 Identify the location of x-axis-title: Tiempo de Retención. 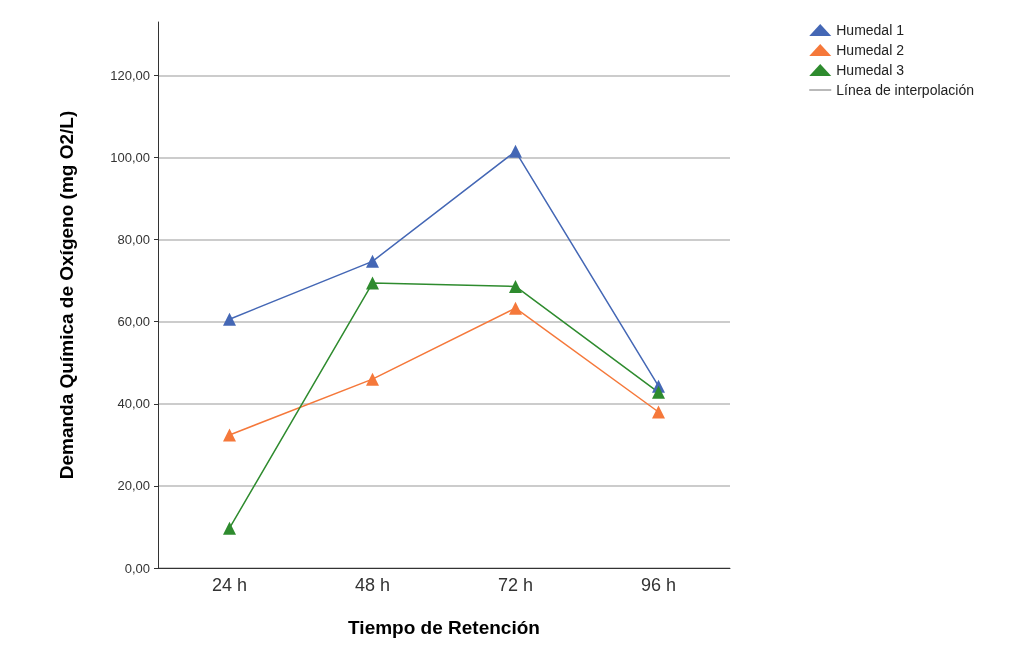
(444, 627).